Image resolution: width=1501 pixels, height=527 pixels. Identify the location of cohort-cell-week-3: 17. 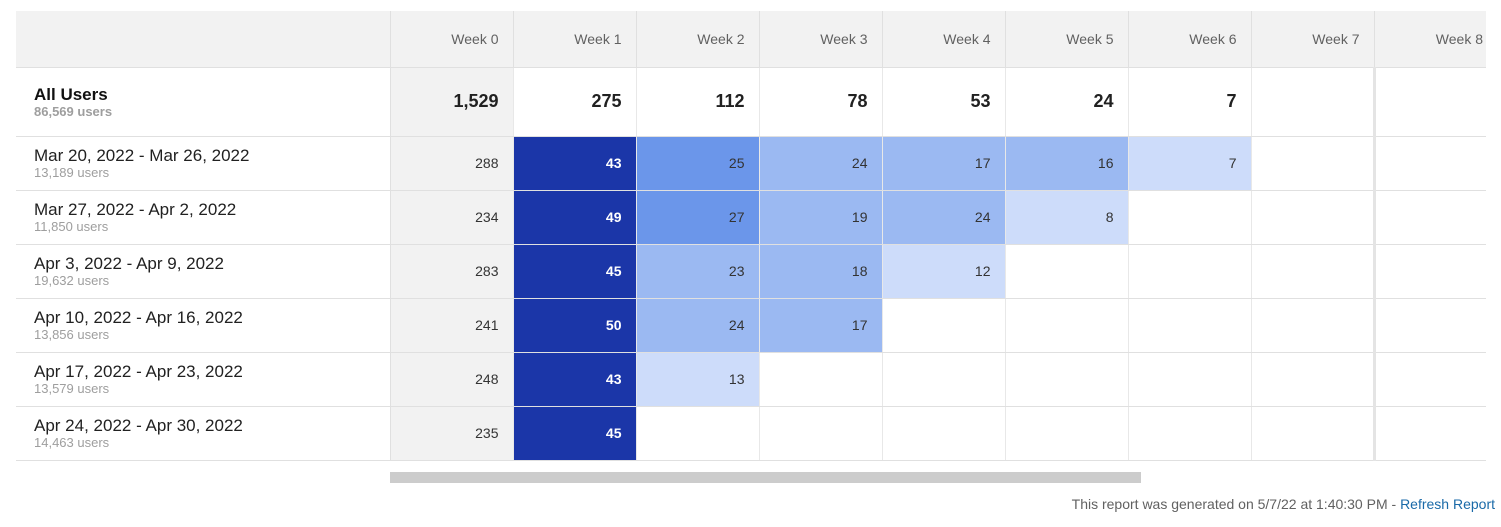
(820, 325).